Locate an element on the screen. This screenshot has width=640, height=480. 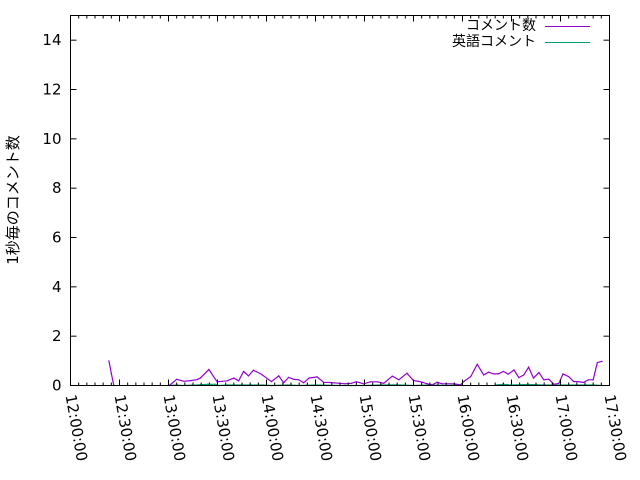
y-tick-label: 10 is located at coordinates (51, 139).